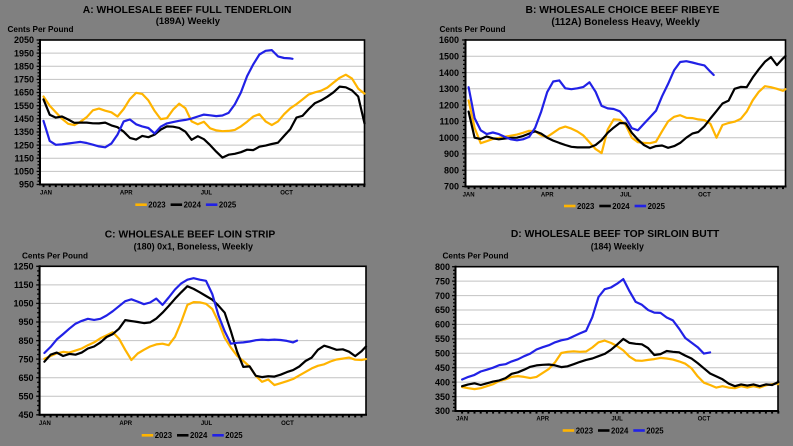  Describe the element at coordinates (442, 325) in the screenshot. I see `svg-text: 600` at that location.